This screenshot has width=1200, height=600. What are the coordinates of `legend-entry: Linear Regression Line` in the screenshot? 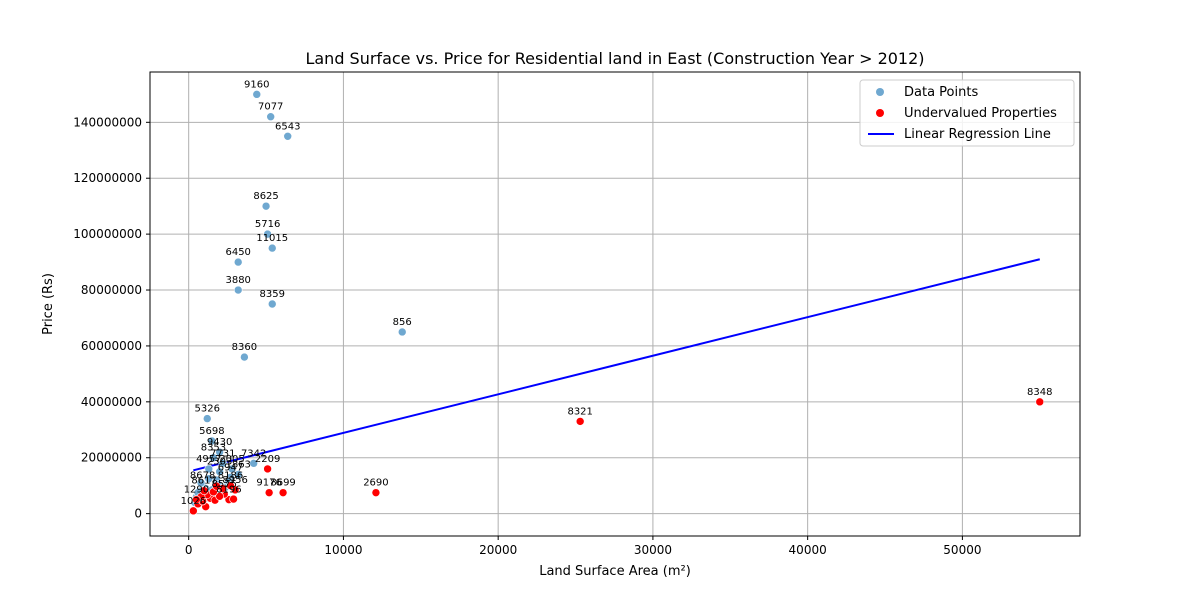 It's located at (977, 134).